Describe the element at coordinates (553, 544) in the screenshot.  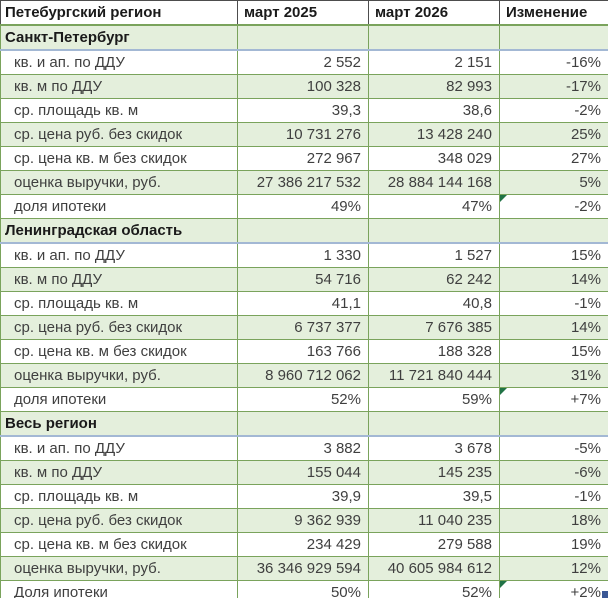
I see `change-cell: 19%` at that location.